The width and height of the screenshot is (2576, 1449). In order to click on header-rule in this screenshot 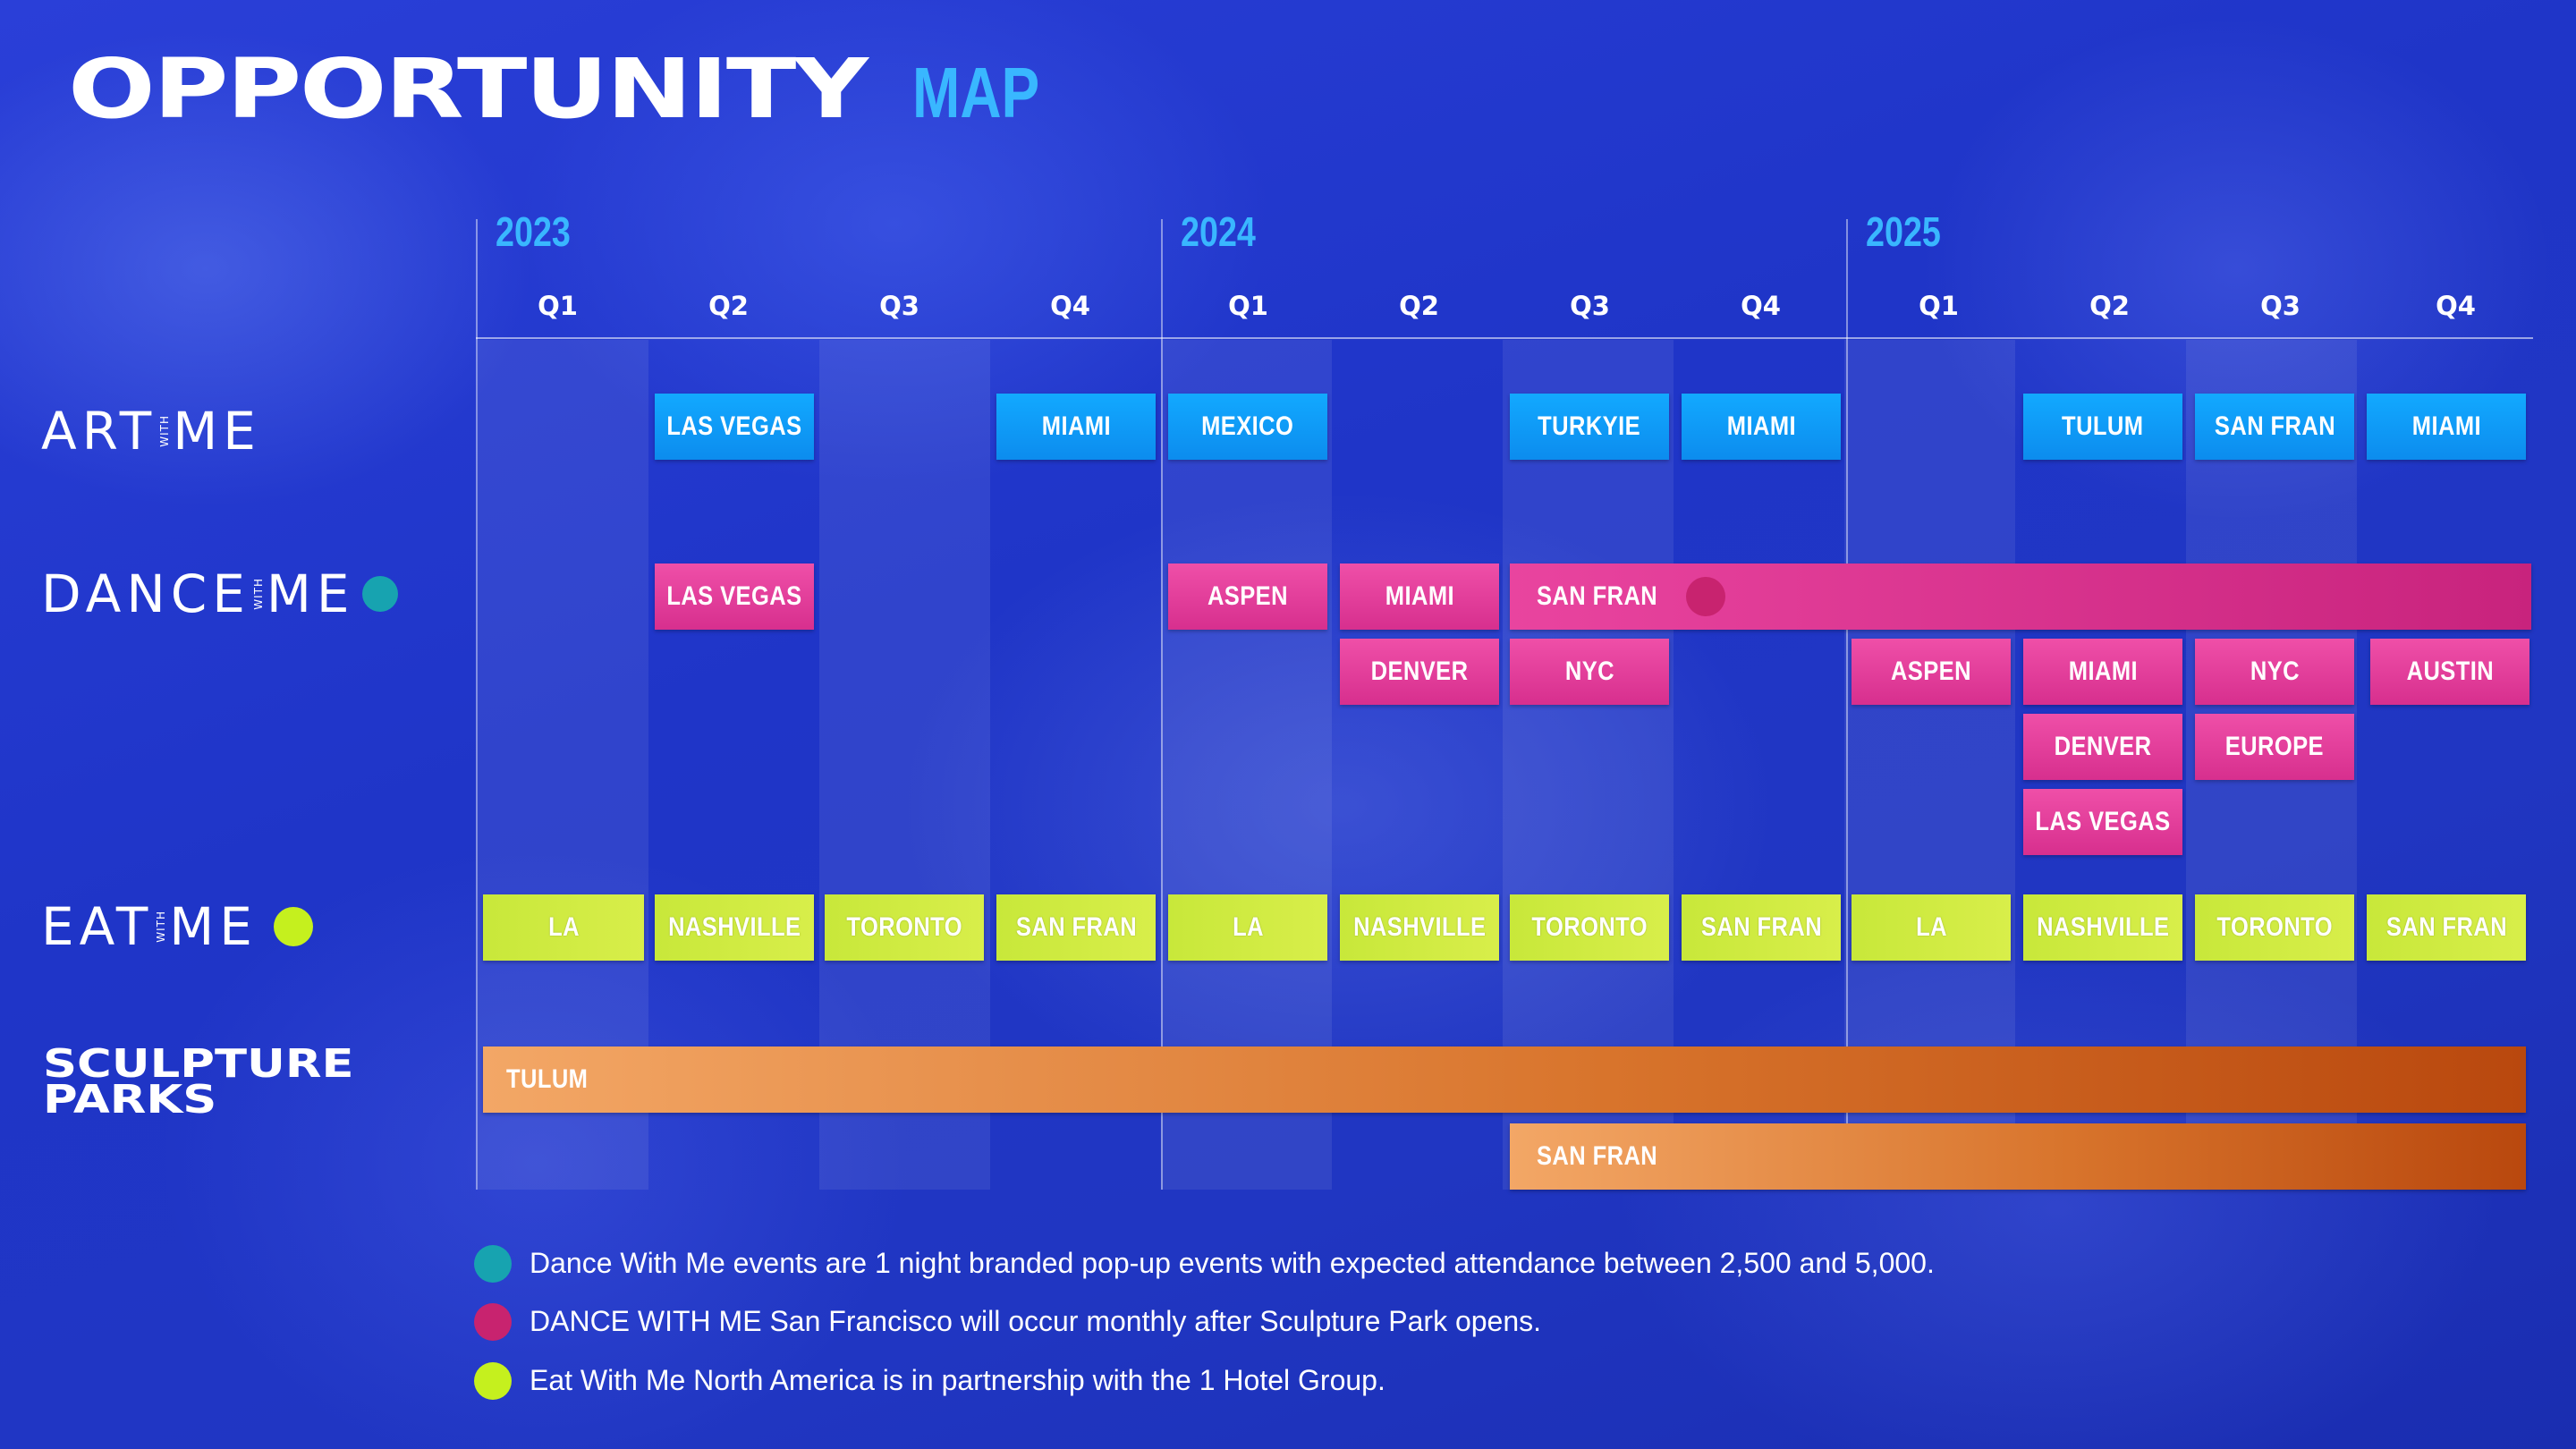, I will do `click(1504, 338)`.